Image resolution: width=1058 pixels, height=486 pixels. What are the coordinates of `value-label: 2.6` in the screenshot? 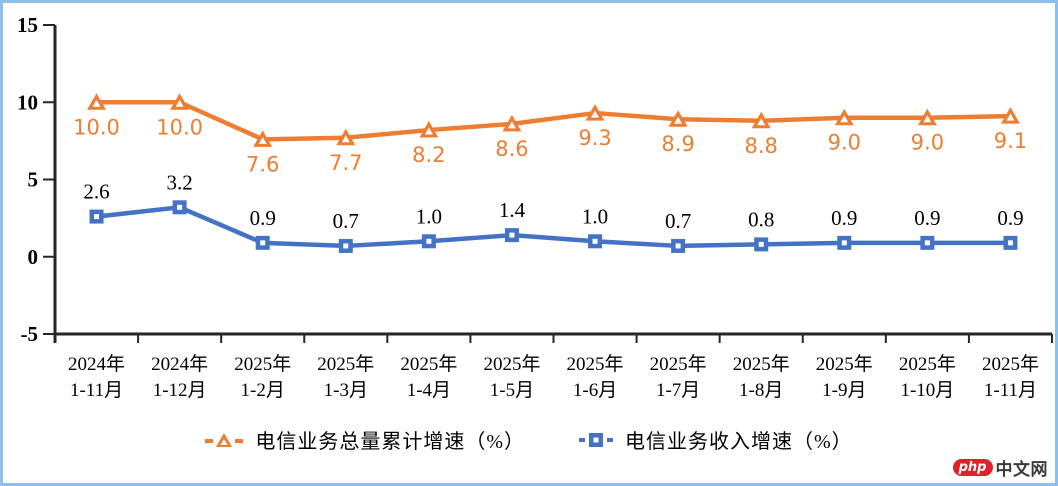 It's located at (96, 192).